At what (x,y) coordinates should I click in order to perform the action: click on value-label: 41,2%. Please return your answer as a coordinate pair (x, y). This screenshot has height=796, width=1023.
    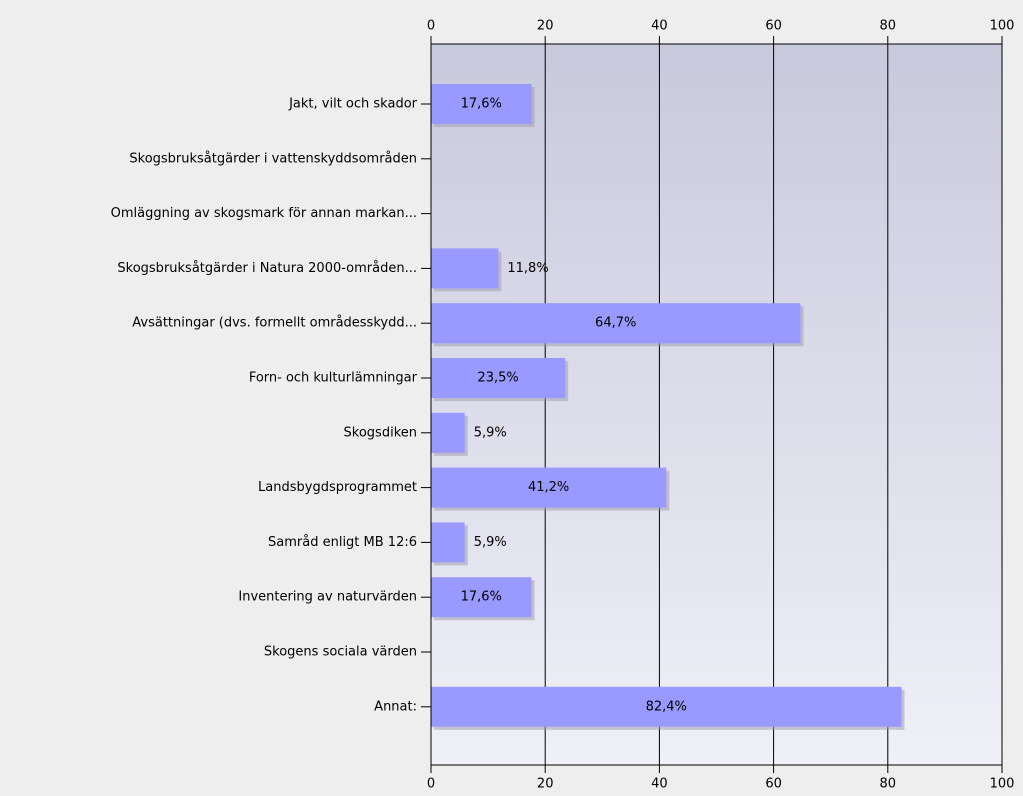
    Looking at the image, I should click on (548, 487).